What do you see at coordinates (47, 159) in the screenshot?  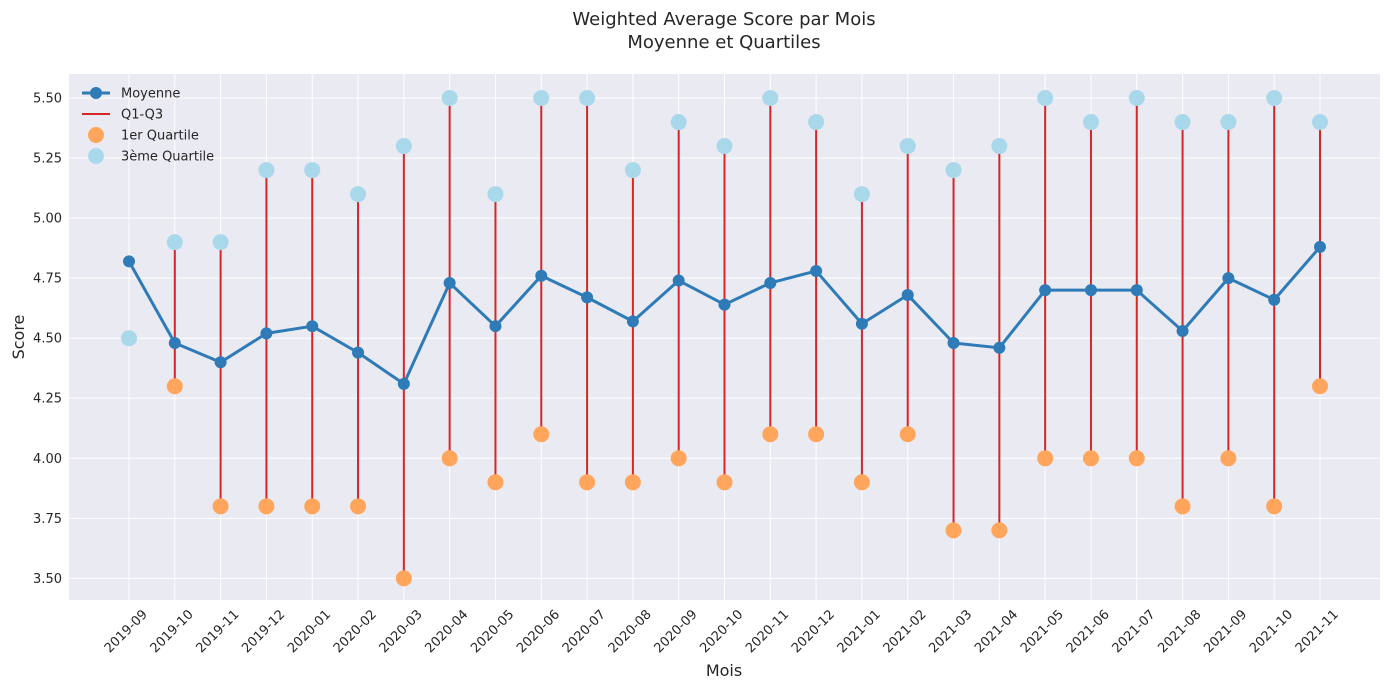 I see `y-tick-label: 5.25` at bounding box center [47, 159].